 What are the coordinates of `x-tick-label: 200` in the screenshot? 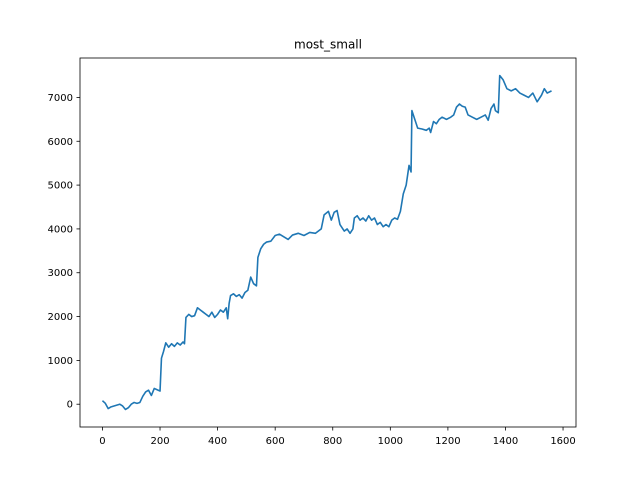 It's located at (159, 441).